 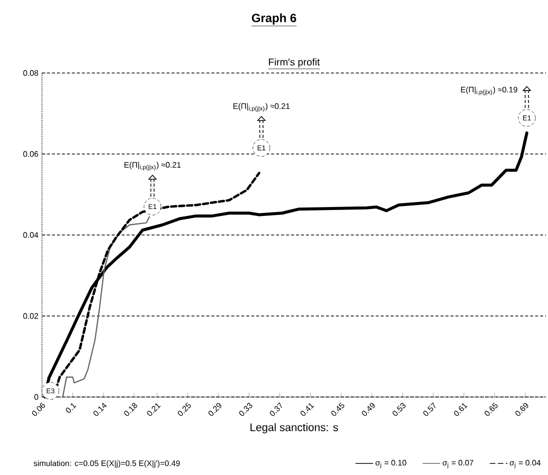 I want to click on line-series, so click(x=106, y=307).